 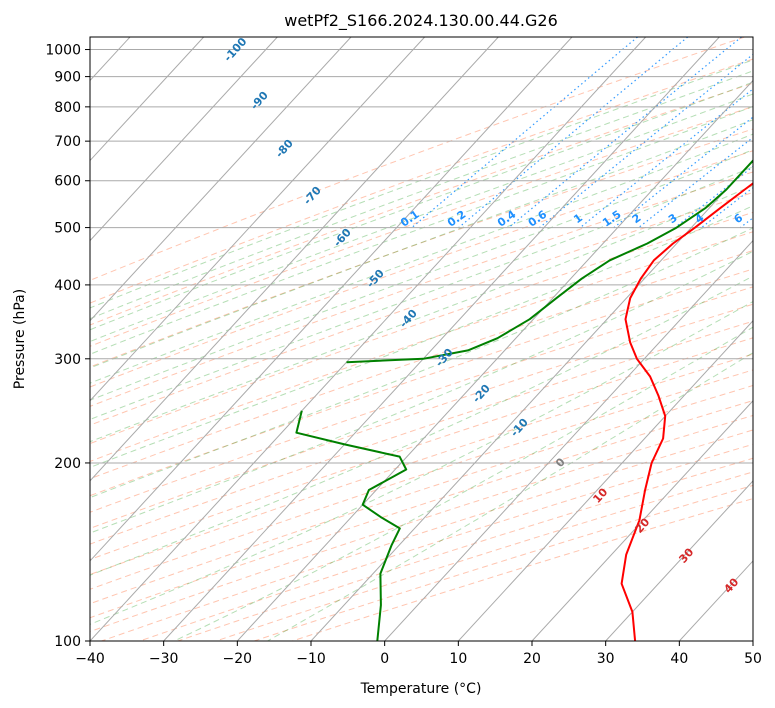 I want to click on moist-adiabat-label: 0, so click(x=560, y=462).